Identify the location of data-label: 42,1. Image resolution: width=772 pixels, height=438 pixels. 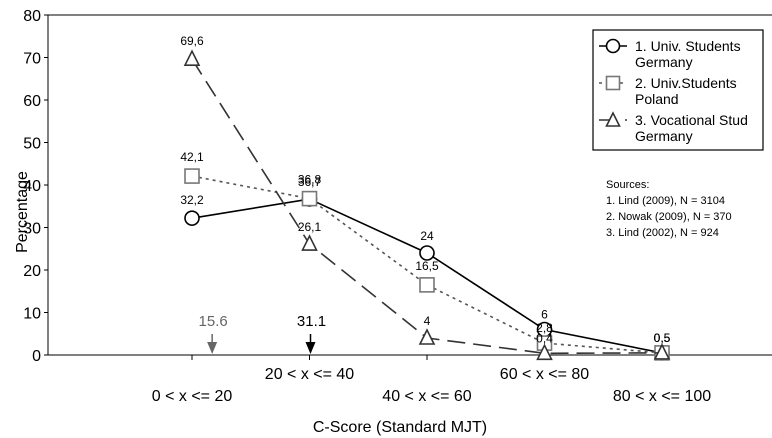
(192, 157).